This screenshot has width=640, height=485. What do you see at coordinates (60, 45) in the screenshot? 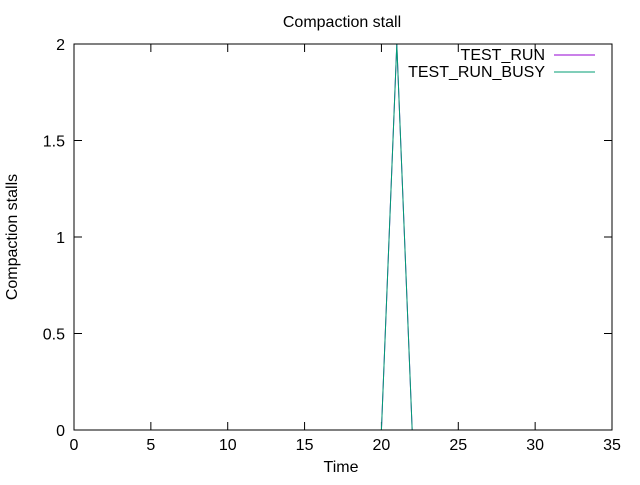
I see `y-tick-label: 2` at bounding box center [60, 45].